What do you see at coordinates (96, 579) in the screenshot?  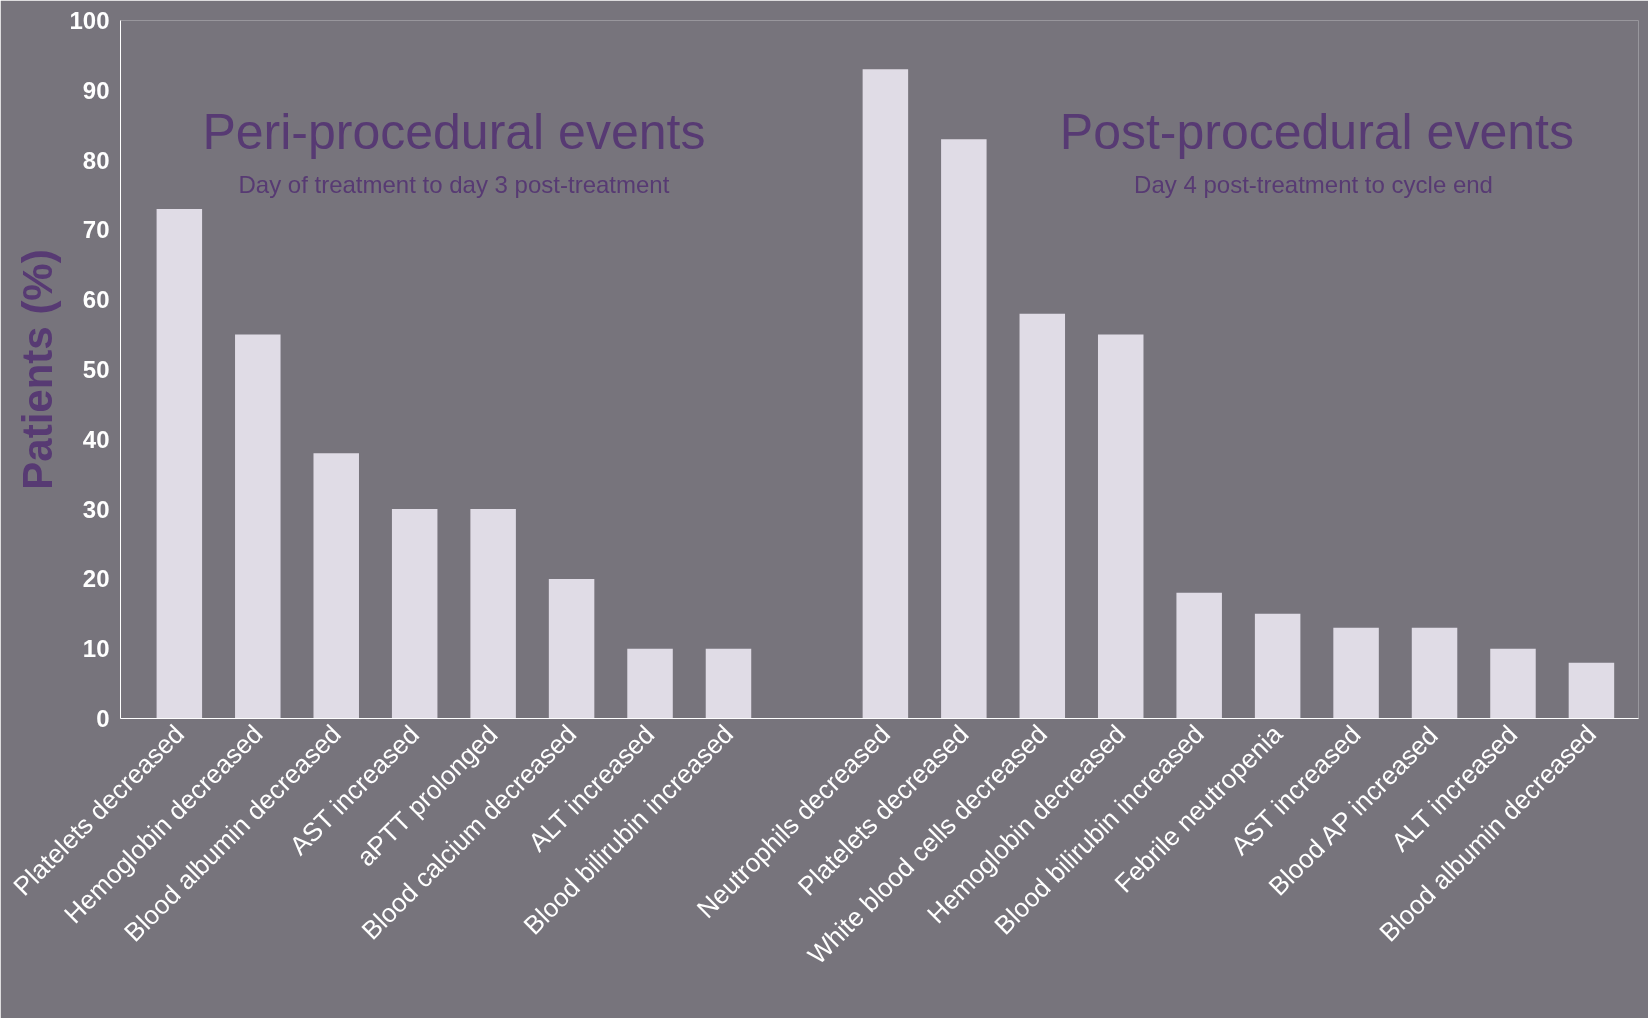 I see `y-tick-label: 20` at bounding box center [96, 579].